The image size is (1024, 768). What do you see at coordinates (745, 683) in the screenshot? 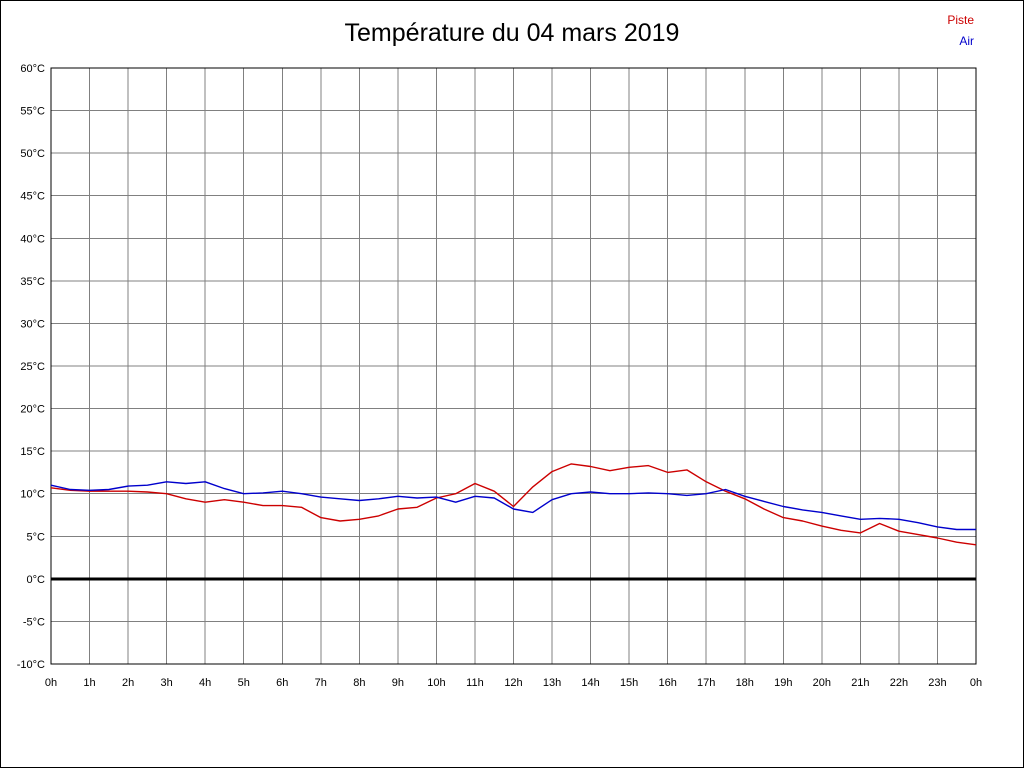
I see `svg-text: 18h` at bounding box center [745, 683].